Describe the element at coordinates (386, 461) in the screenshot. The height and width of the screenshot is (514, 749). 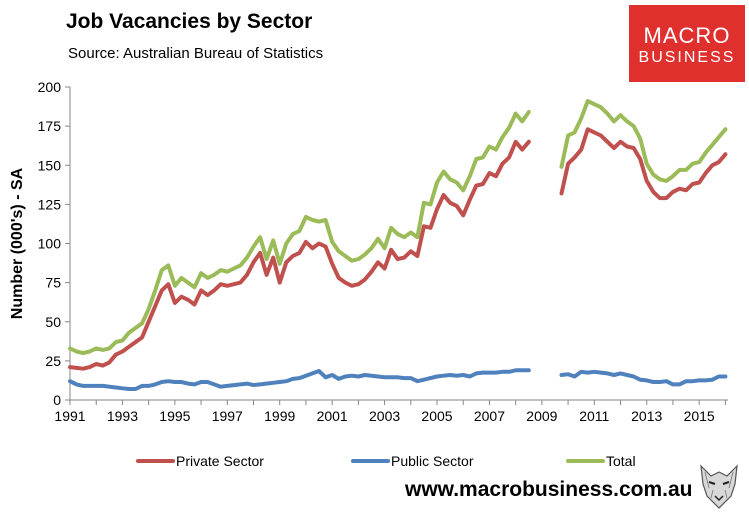
I see `chart-legend: Private Sector Public Sector Total` at that location.